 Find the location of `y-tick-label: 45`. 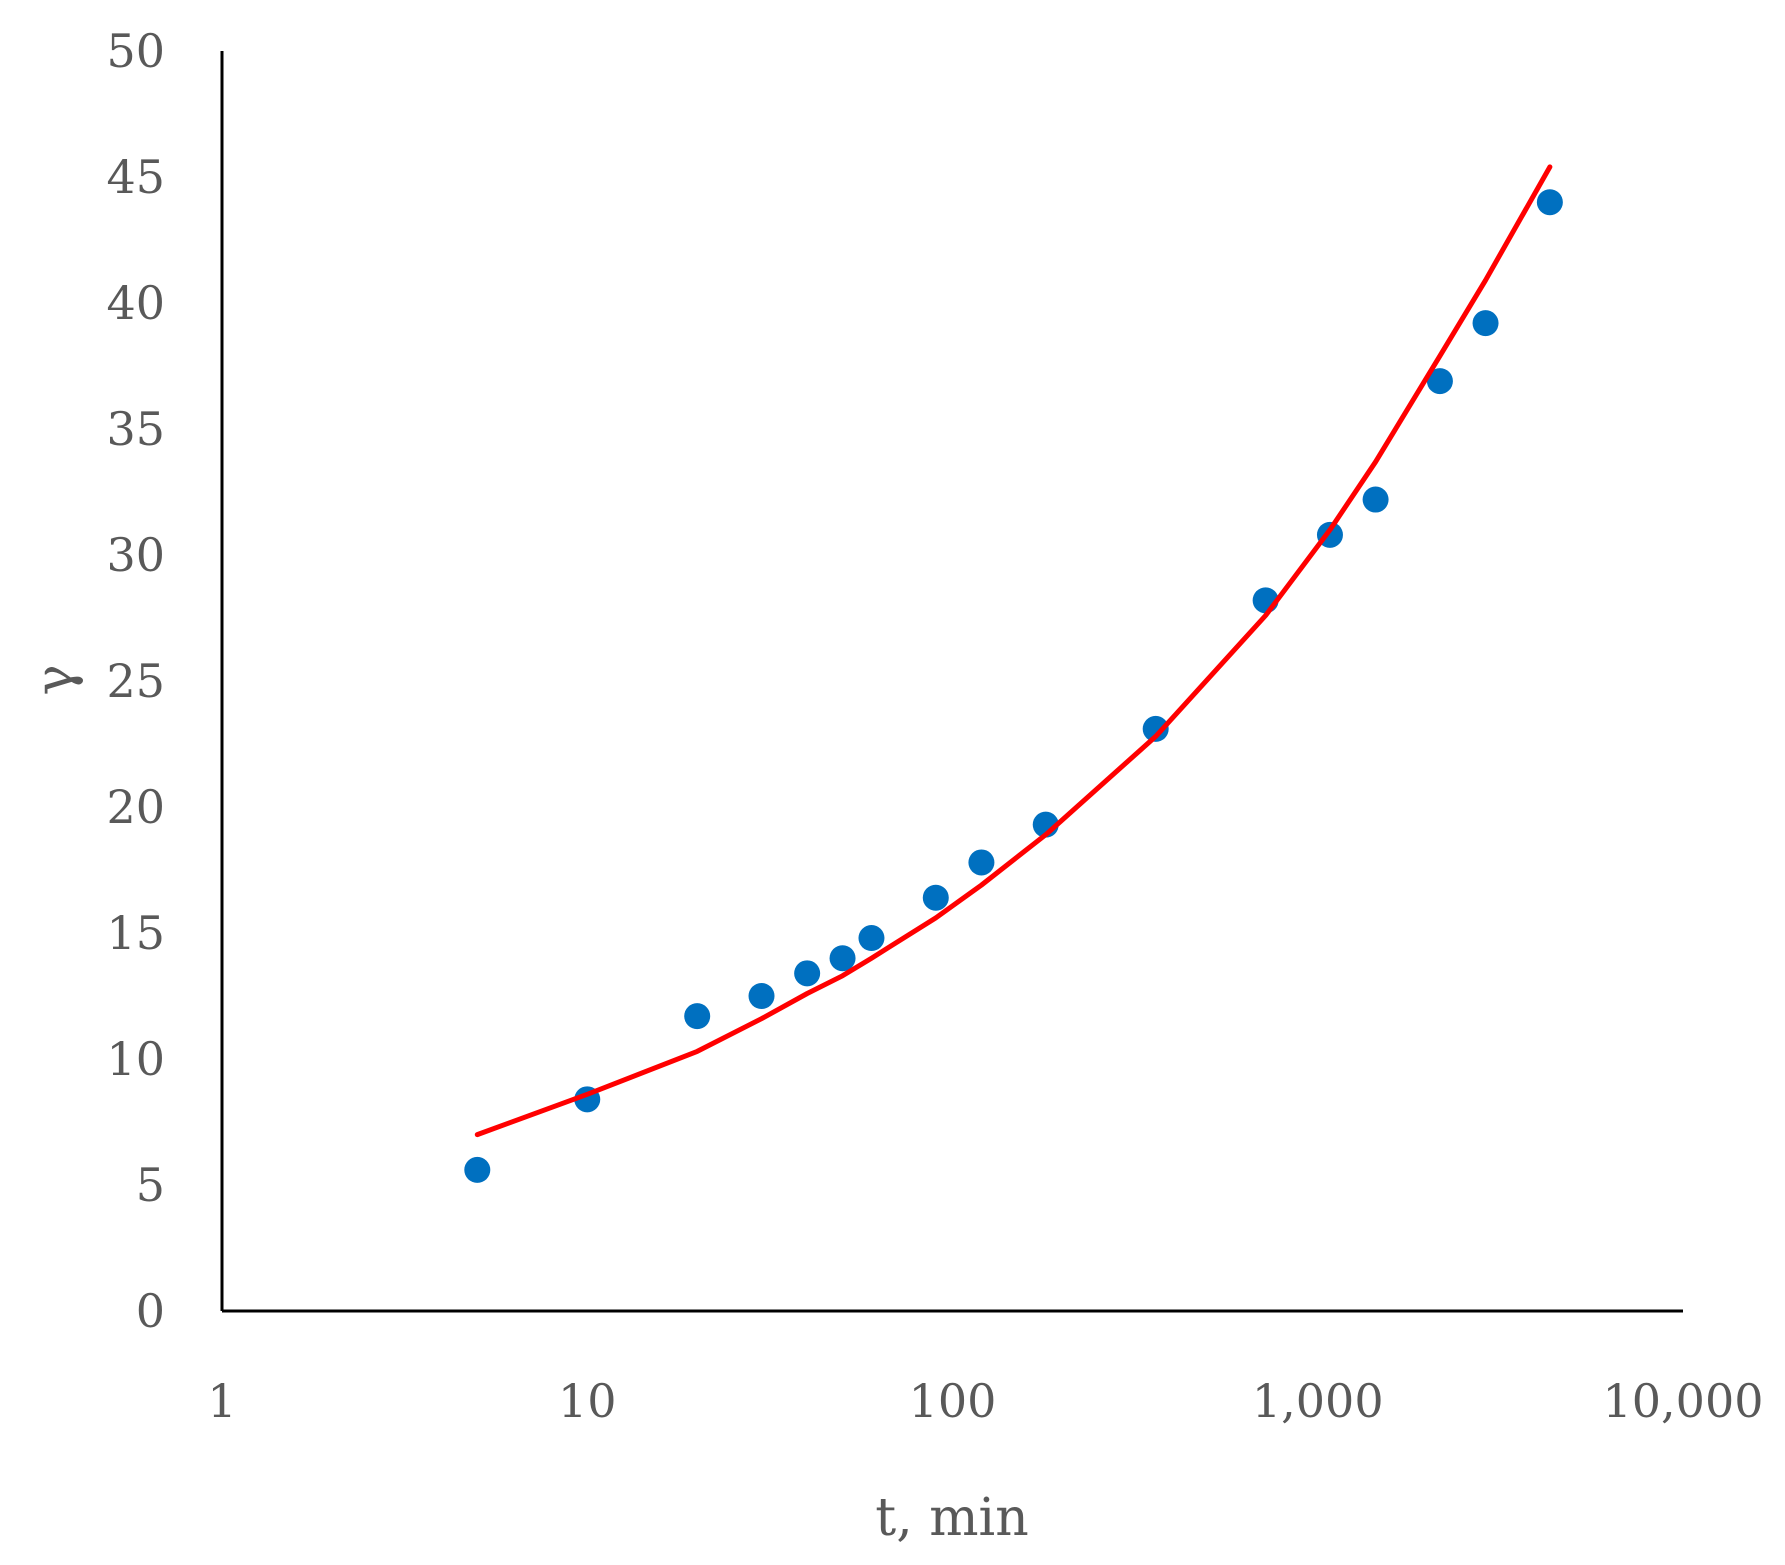

y-tick-label: 45 is located at coordinates (135, 177).